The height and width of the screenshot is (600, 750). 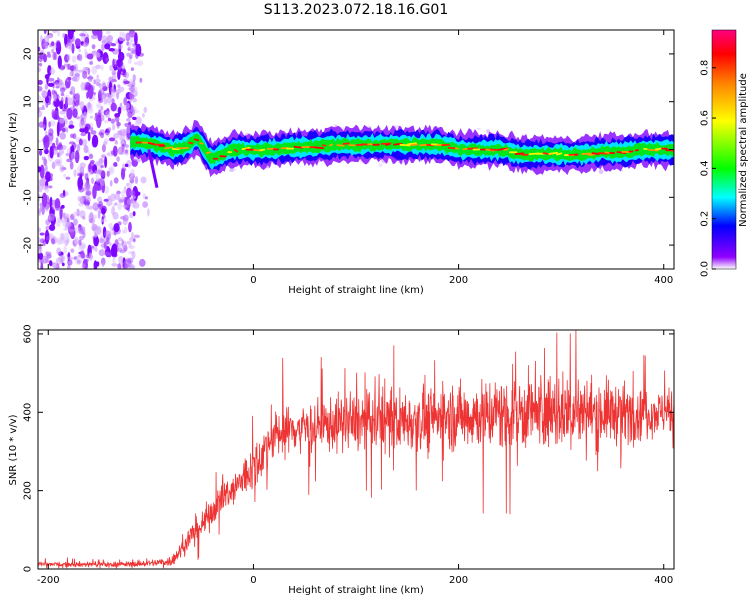 What do you see at coordinates (356, 10) in the screenshot?
I see `figure-title: S113.2023.072.18.16.G01` at bounding box center [356, 10].